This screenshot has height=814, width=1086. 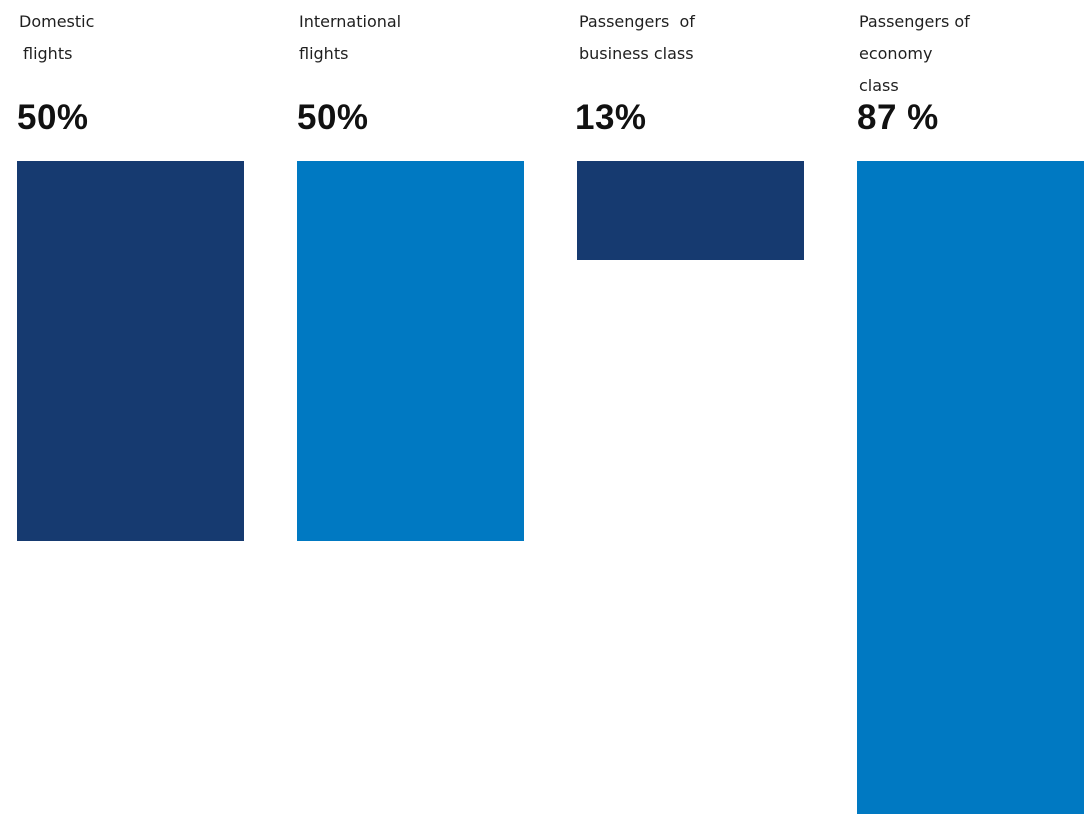 I want to click on bar-international-flights, so click(x=410, y=351).